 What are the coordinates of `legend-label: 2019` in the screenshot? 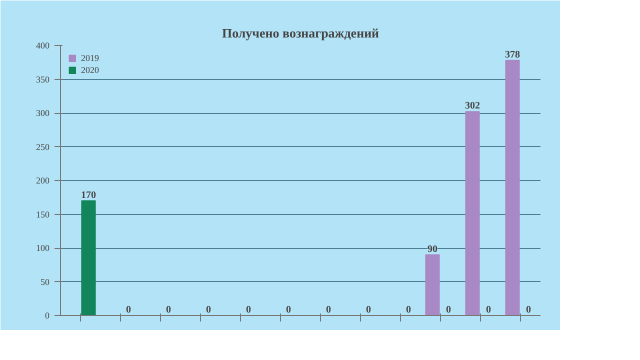 It's located at (90, 58).